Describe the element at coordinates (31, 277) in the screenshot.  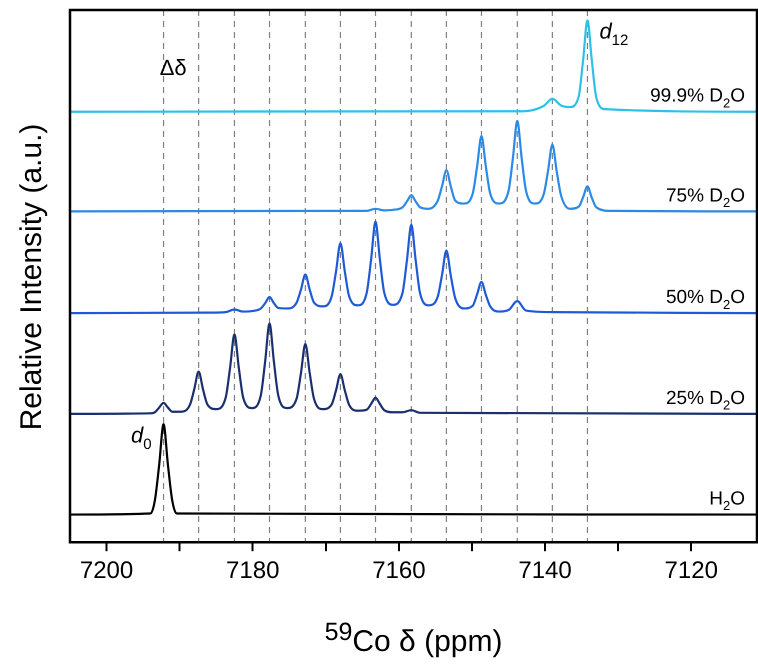
I see `y-axis-title: Relative Intensity (a.u.)` at that location.